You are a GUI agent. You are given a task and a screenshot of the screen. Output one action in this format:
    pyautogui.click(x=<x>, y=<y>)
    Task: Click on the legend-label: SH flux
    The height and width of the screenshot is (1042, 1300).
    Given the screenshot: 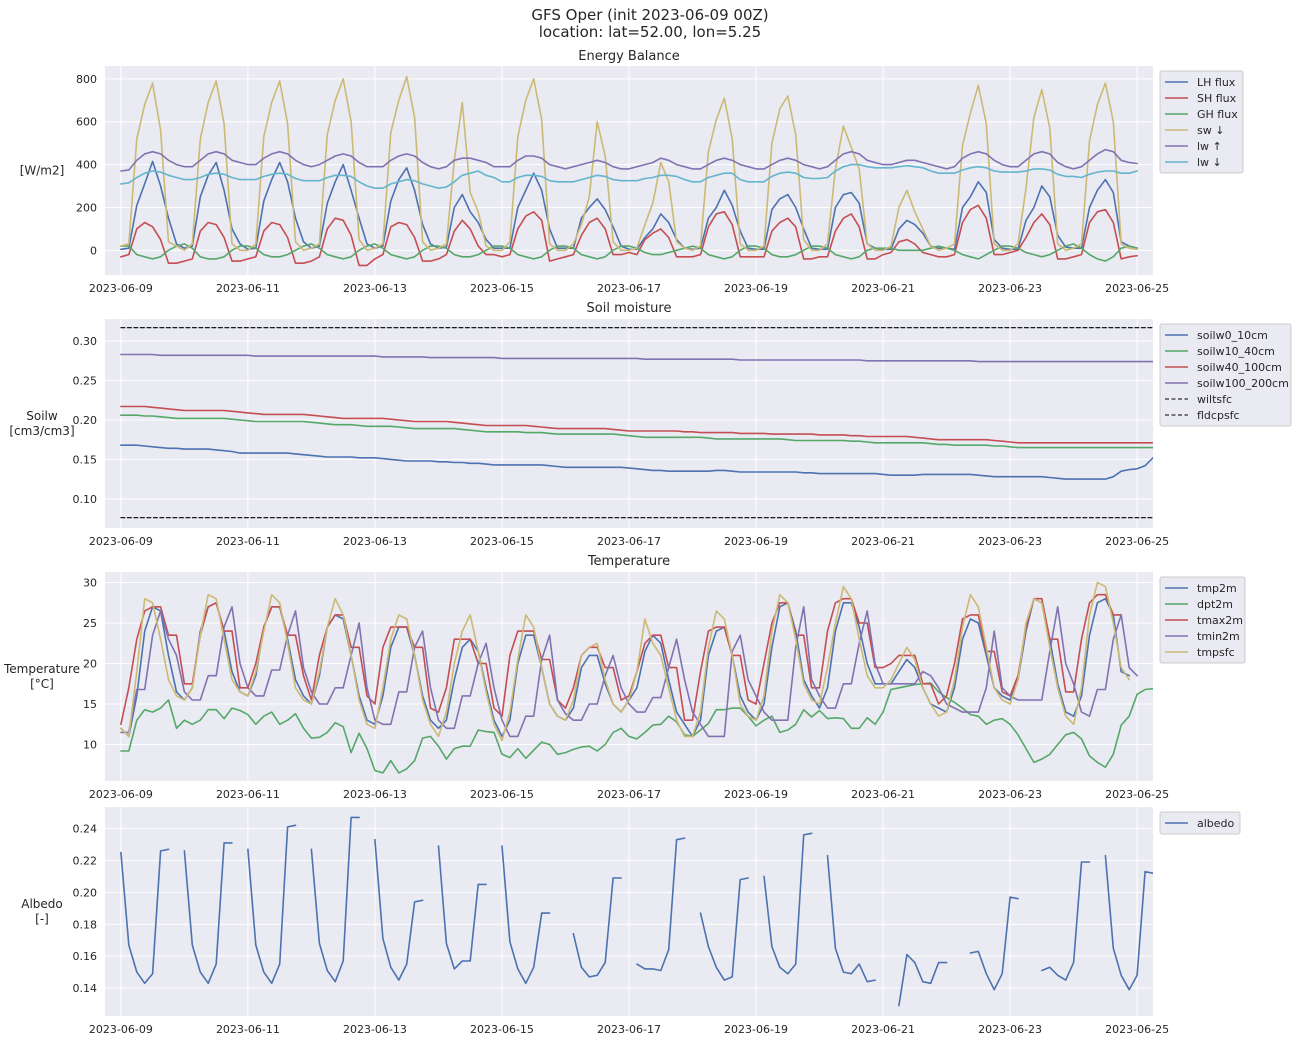 What is the action you would take?
    pyautogui.click(x=1217, y=98)
    